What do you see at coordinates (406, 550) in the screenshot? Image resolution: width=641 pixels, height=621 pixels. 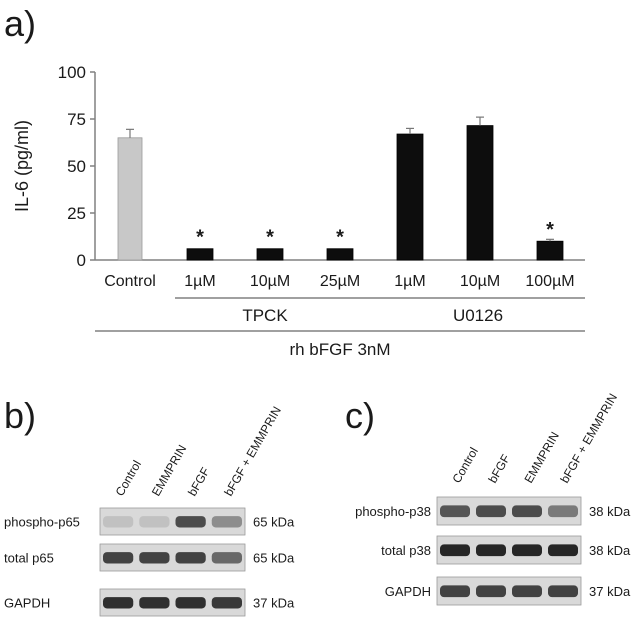 I see `blot-row-label: total p38` at bounding box center [406, 550].